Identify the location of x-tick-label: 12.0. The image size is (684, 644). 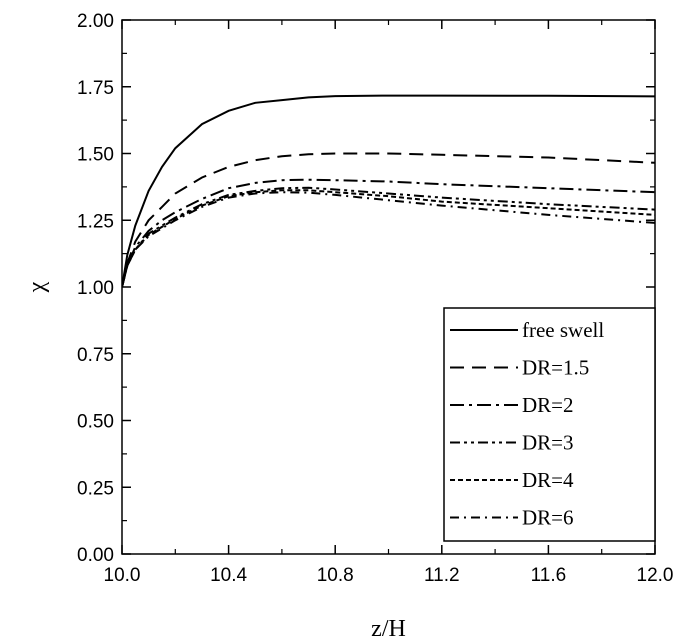
(655, 575).